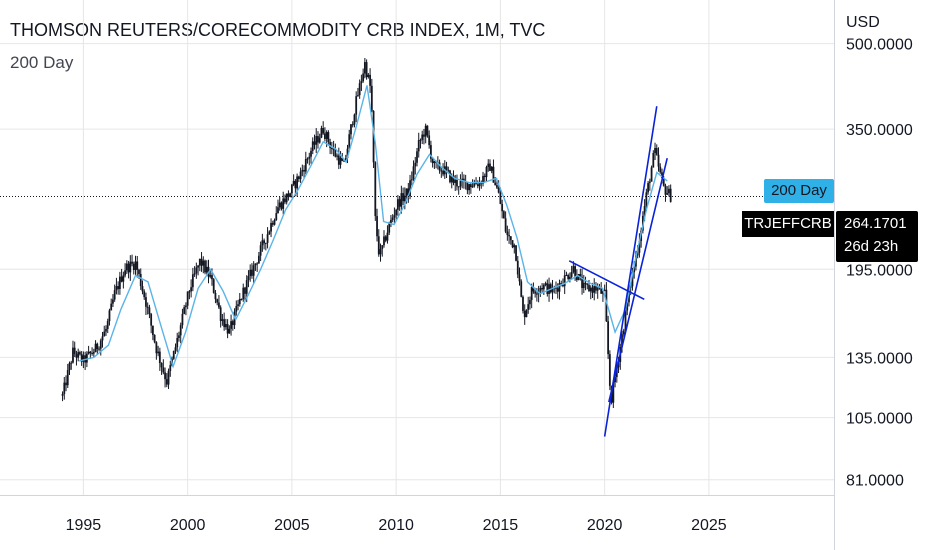  Describe the element at coordinates (292, 525) in the screenshot. I see `time-tick-label: 2005` at that location.